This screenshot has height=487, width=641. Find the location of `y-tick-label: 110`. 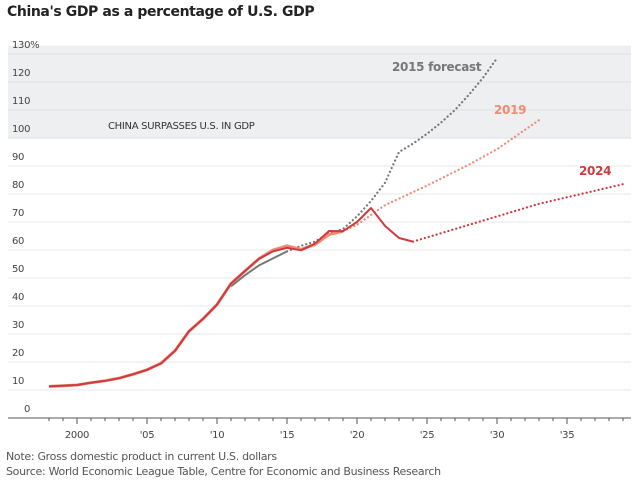

y-tick-label: 110 is located at coordinates (21, 101).